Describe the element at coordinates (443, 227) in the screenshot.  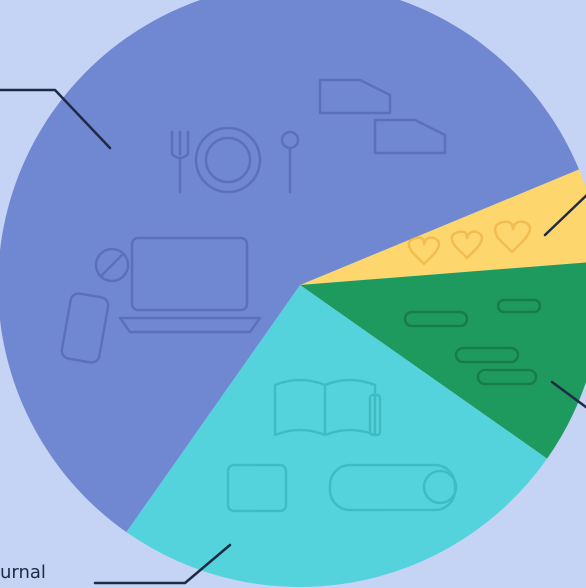
I see `pie-slice` at that location.